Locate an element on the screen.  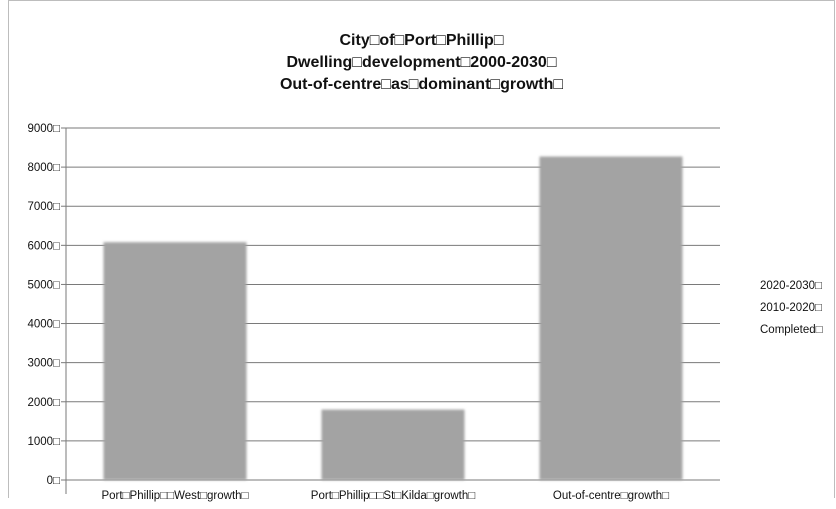
y-tick-label: 8000□ is located at coordinates (43, 168).